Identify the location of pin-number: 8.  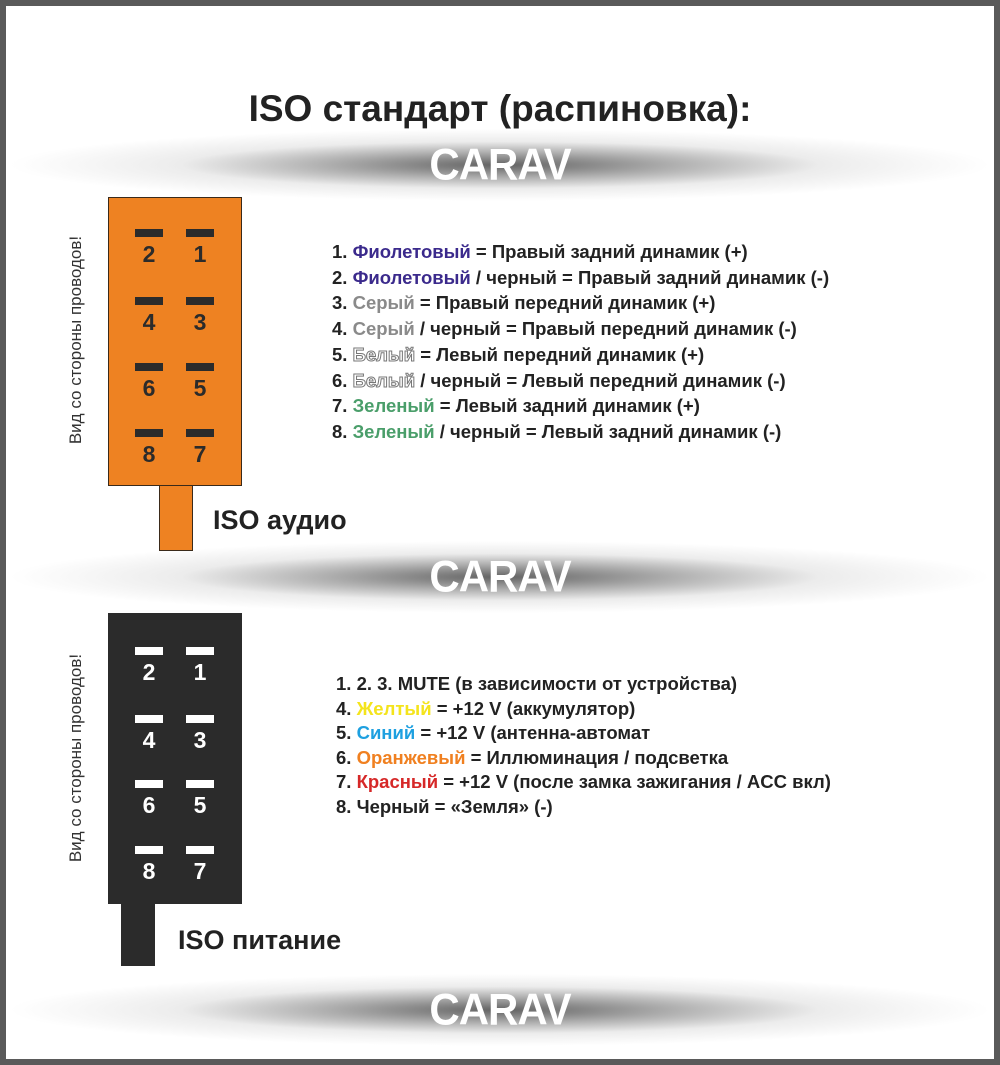
(149, 871).